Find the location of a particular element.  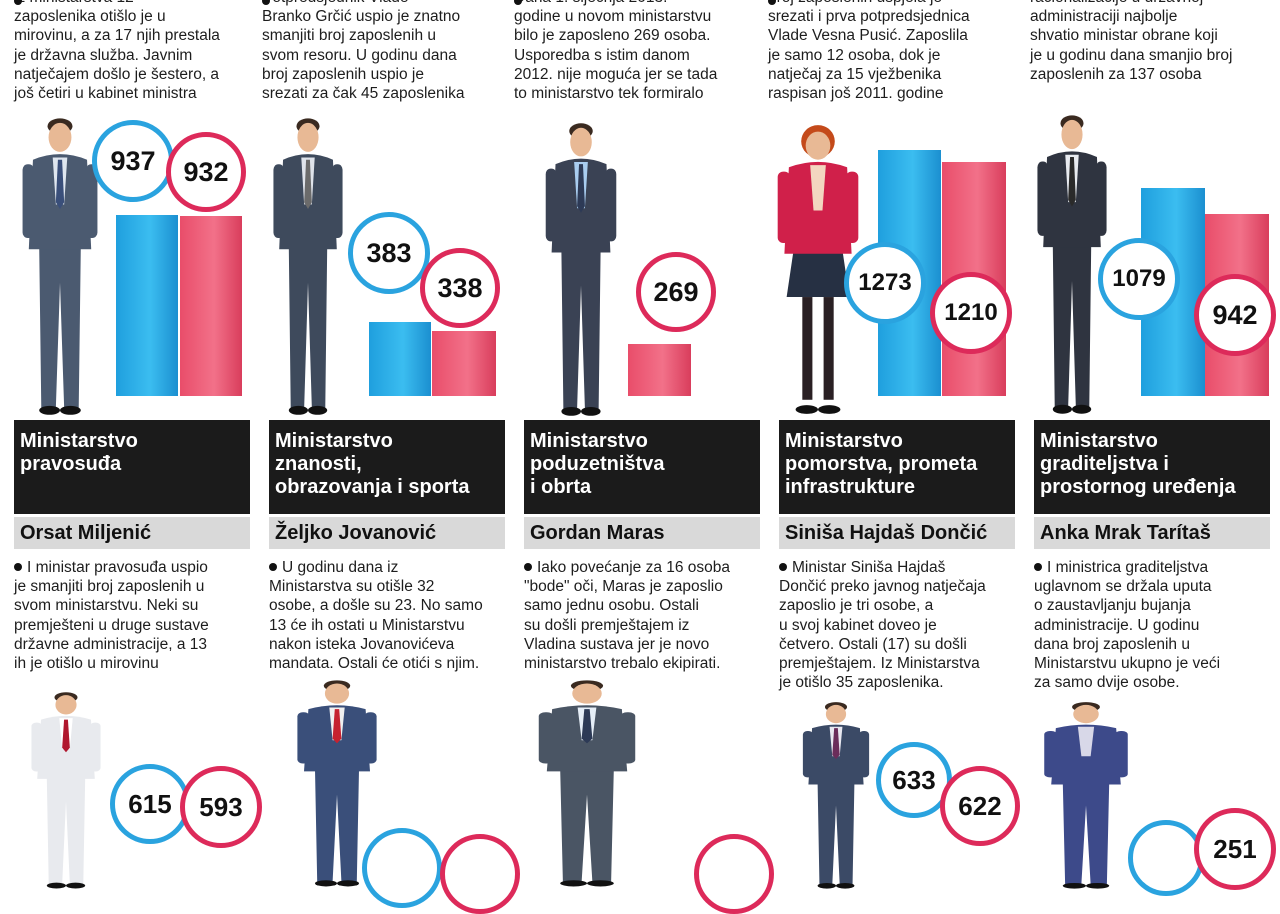

bar-top-2-red is located at coordinates (464, 363).